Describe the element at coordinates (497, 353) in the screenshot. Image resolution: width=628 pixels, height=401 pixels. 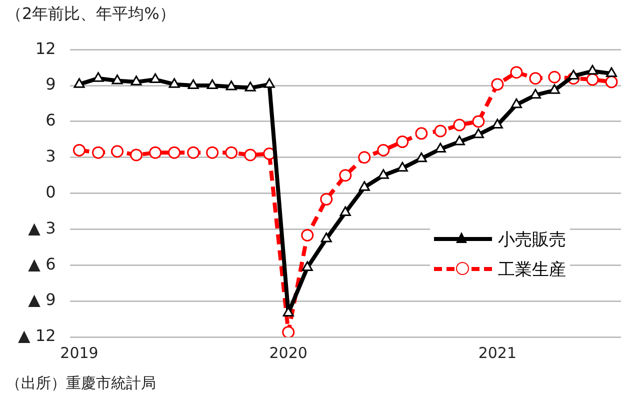
I see `x-tick-label: 2021` at that location.